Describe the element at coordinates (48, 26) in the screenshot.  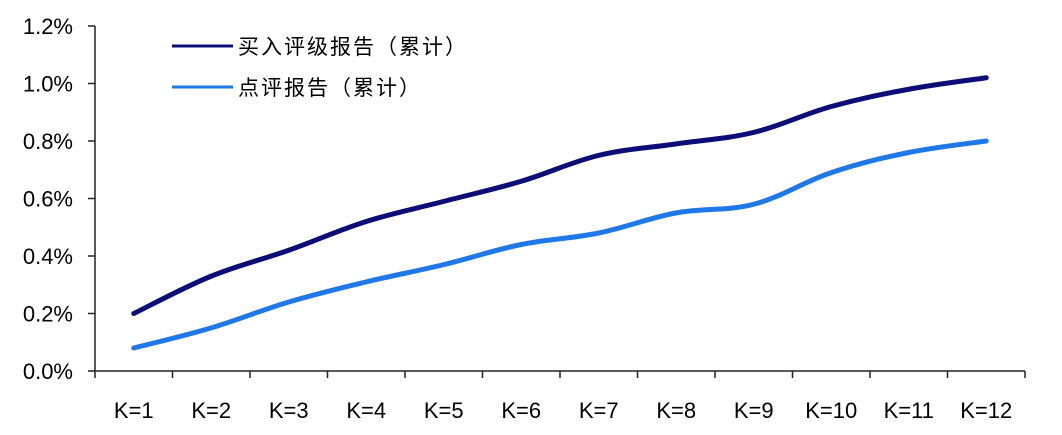
I see `y-tick-label: 1.2%` at that location.